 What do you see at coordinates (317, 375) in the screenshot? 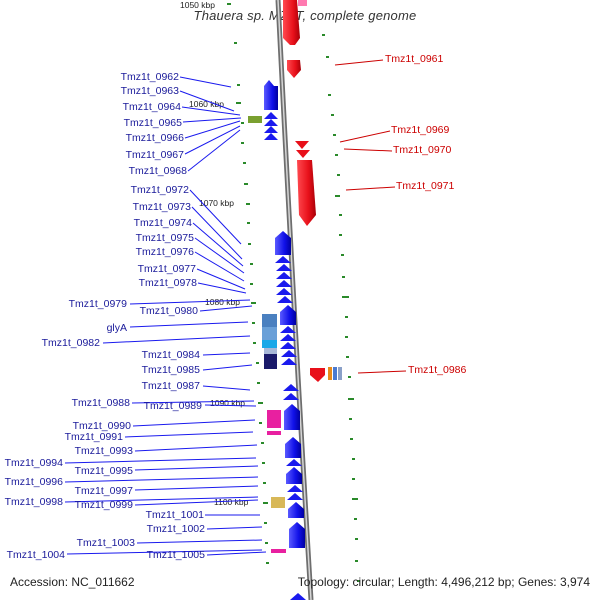
I see `gene-tmz1t-0986-arrow` at bounding box center [317, 375].